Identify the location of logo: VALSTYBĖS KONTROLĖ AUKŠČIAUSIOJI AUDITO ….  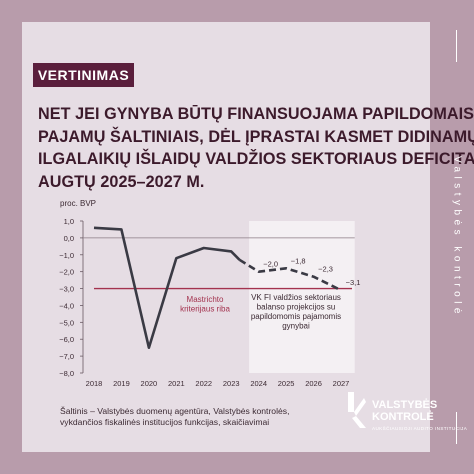
(405, 412).